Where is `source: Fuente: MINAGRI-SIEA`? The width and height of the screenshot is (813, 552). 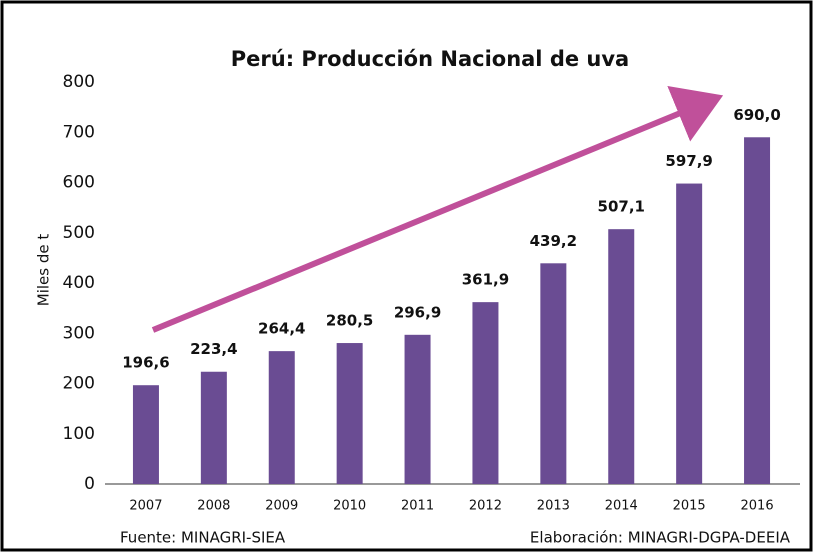 source: Fuente: MINAGRI-SIEA is located at coordinates (203, 538).